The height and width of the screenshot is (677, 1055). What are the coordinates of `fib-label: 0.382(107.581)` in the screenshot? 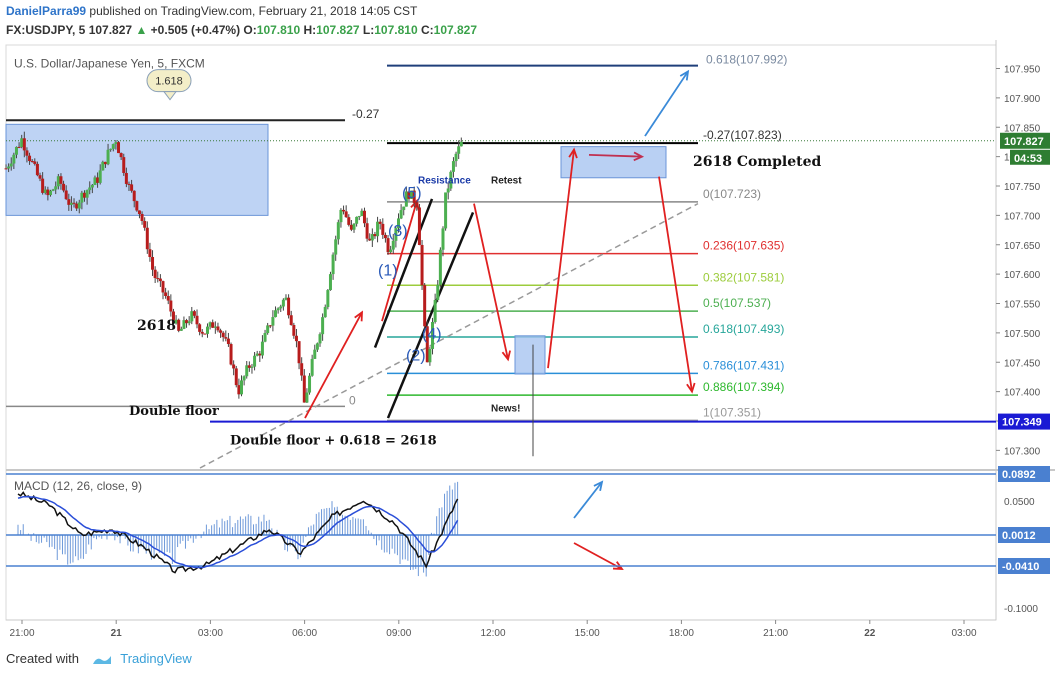 It's located at (743, 277).